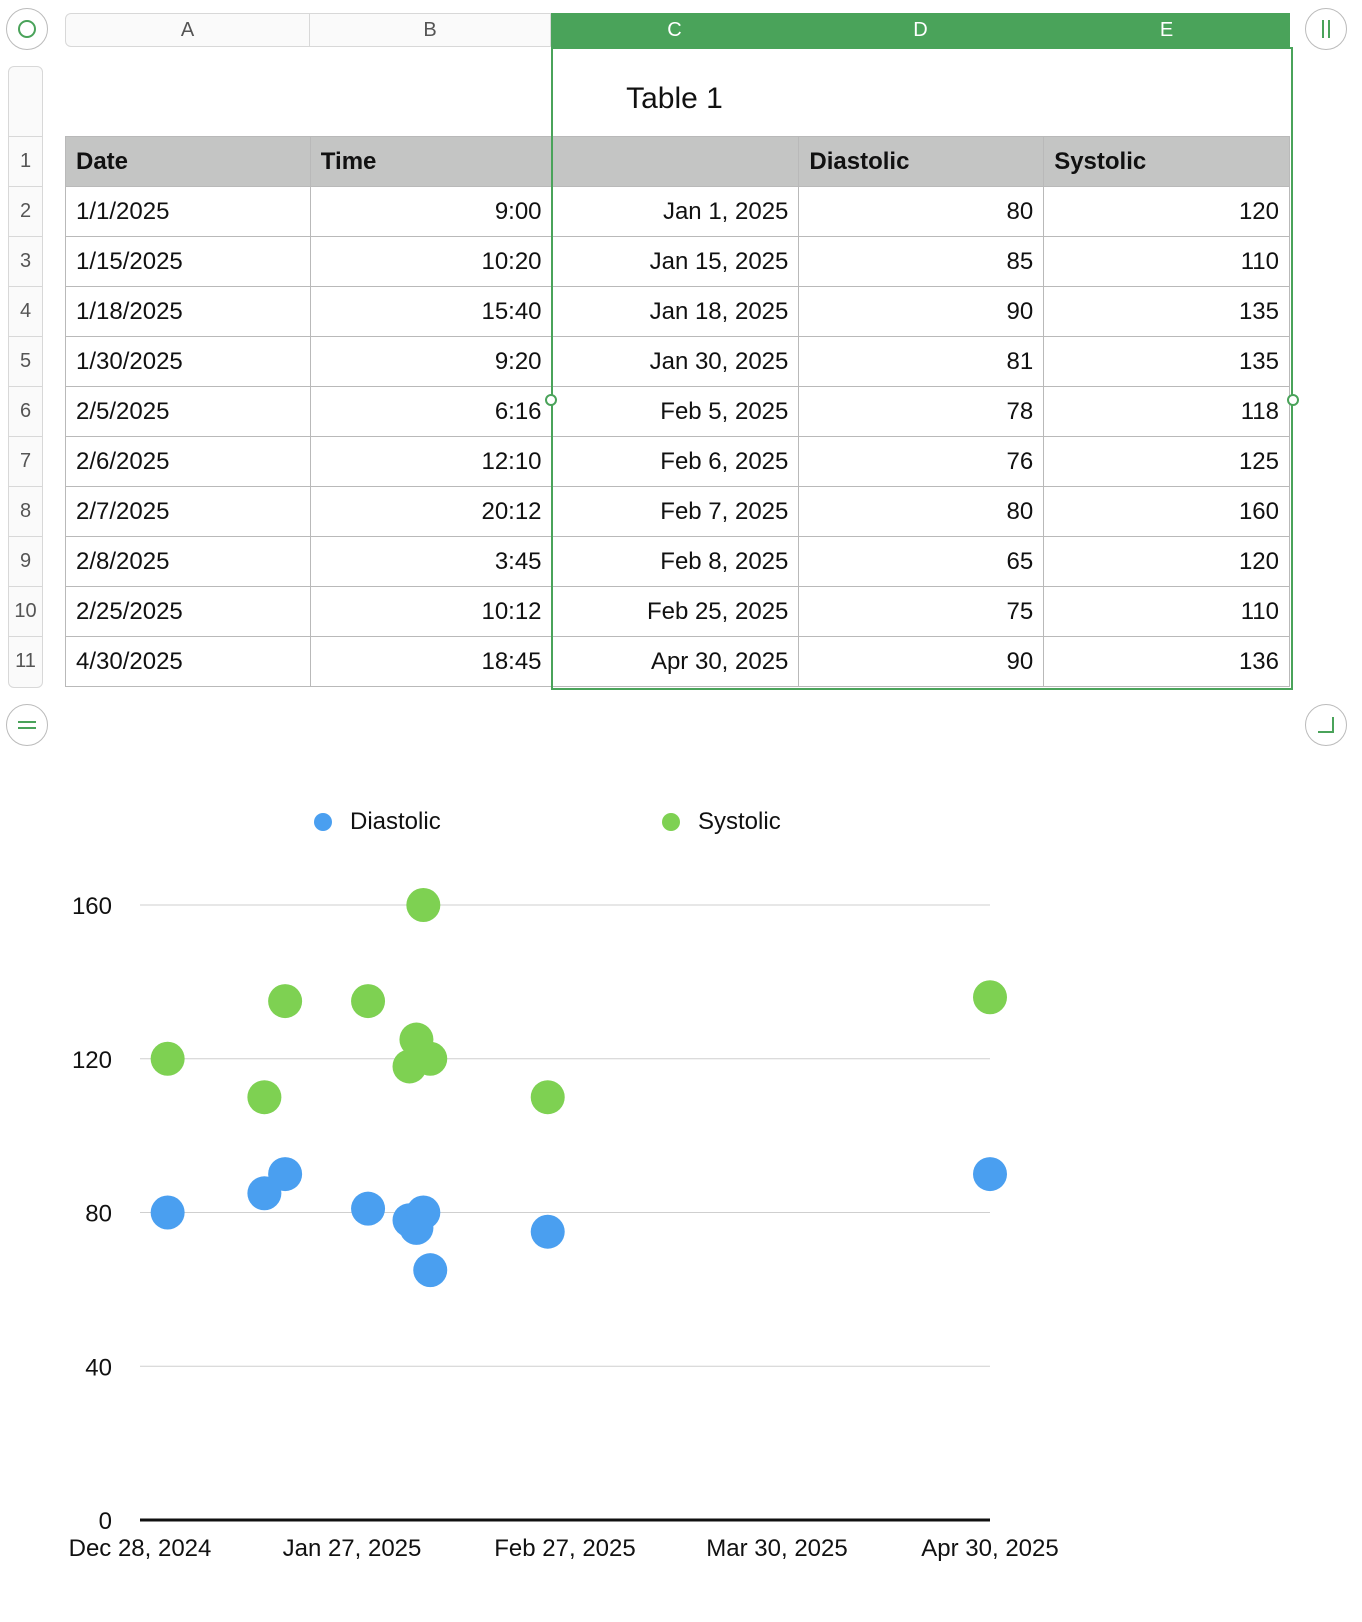  I want to click on row-header-6: 6, so click(25, 411).